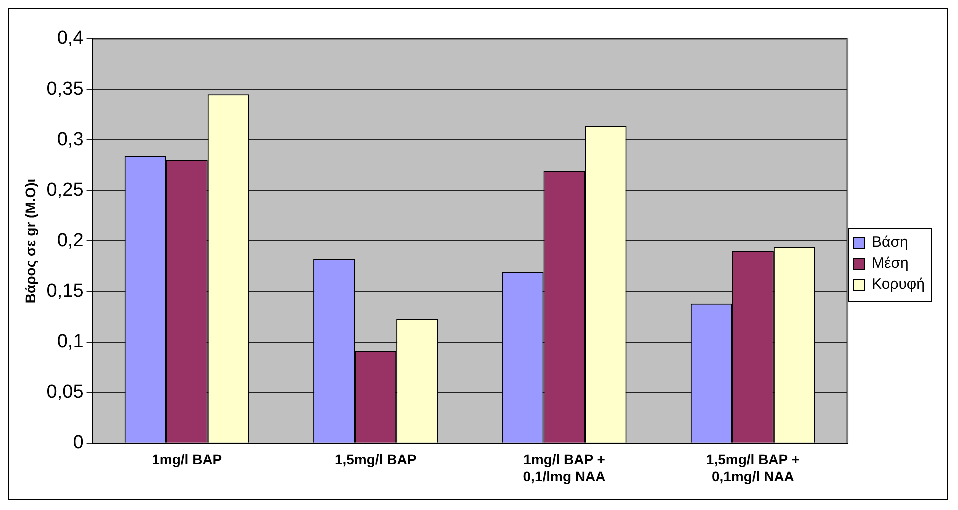 Image resolution: width=958 pixels, height=510 pixels. Describe the element at coordinates (187, 460) in the screenshot. I see `x-tick-label: 1mg/l BAP` at that location.